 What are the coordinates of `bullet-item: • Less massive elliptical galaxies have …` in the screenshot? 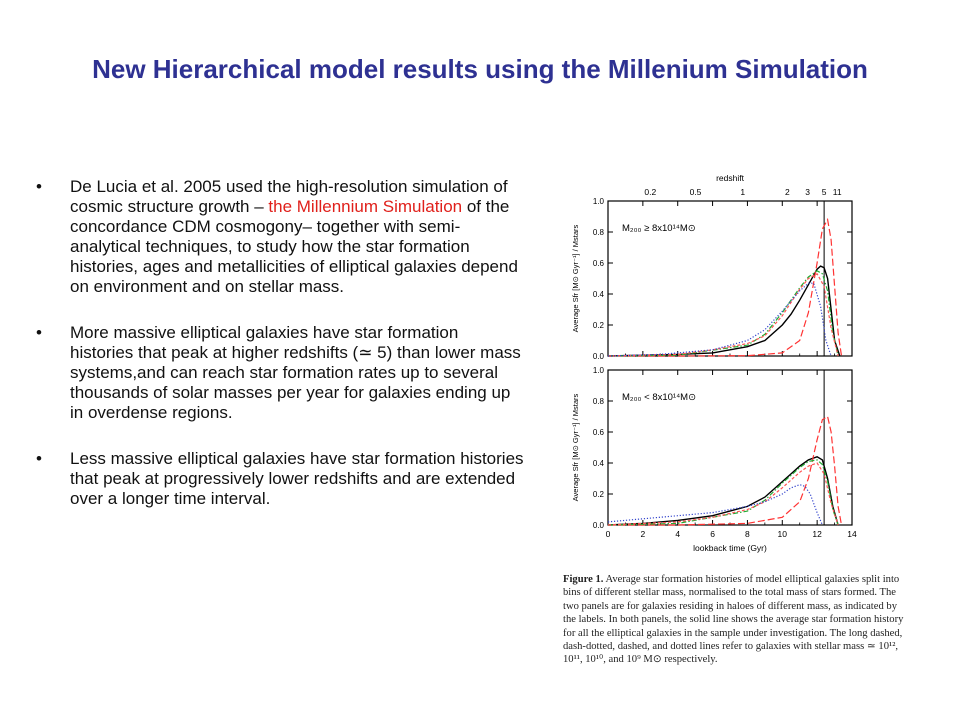 It's located at (281, 479).